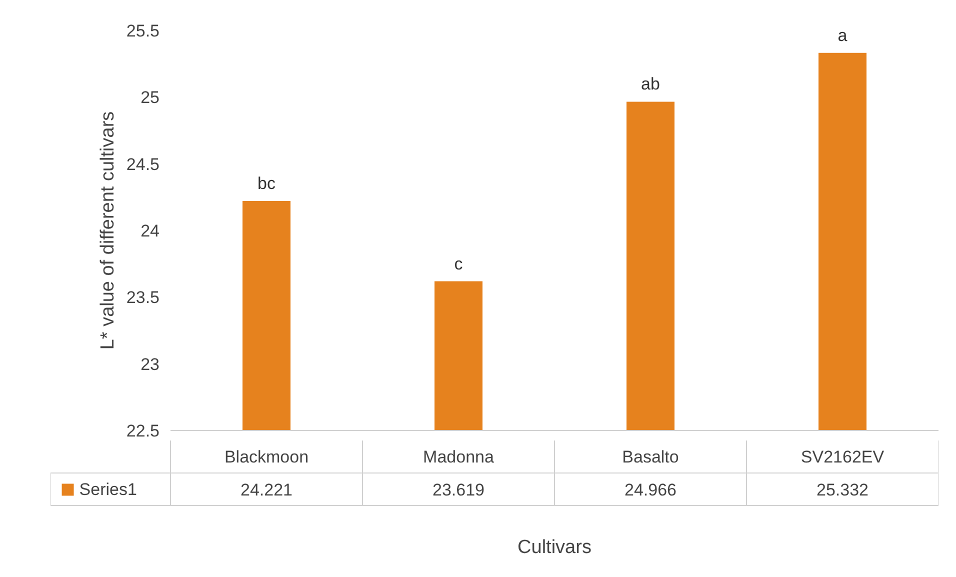 This screenshot has width=956, height=577. I want to click on x-tick-label: Madonna, so click(458, 457).